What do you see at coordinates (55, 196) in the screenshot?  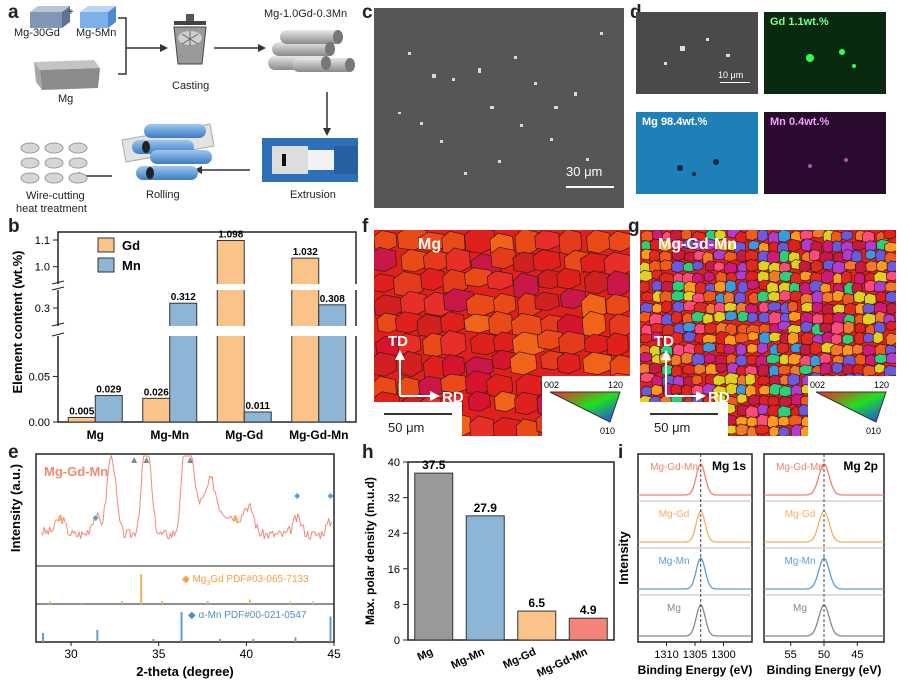 I see `label-wire-cutting: Wire-cutting` at bounding box center [55, 196].